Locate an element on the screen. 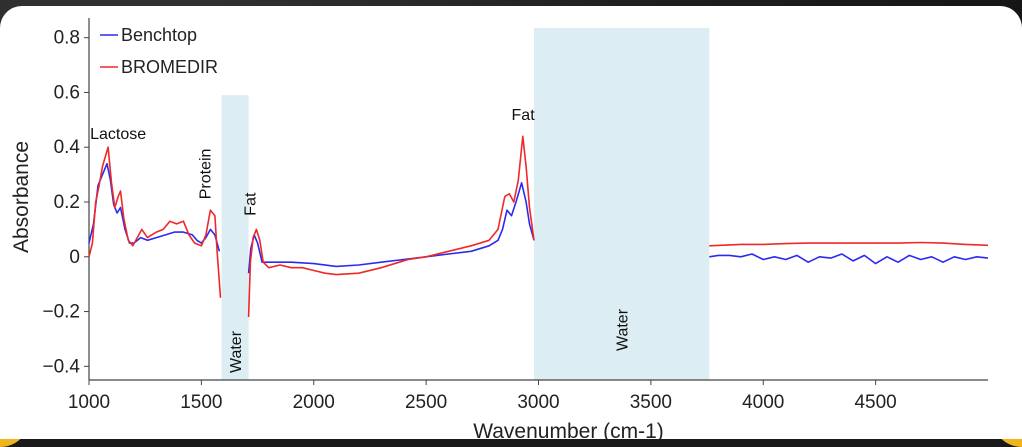 The height and width of the screenshot is (447, 1022). legend: Benchtop BROMEDIR is located at coordinates (159, 51).